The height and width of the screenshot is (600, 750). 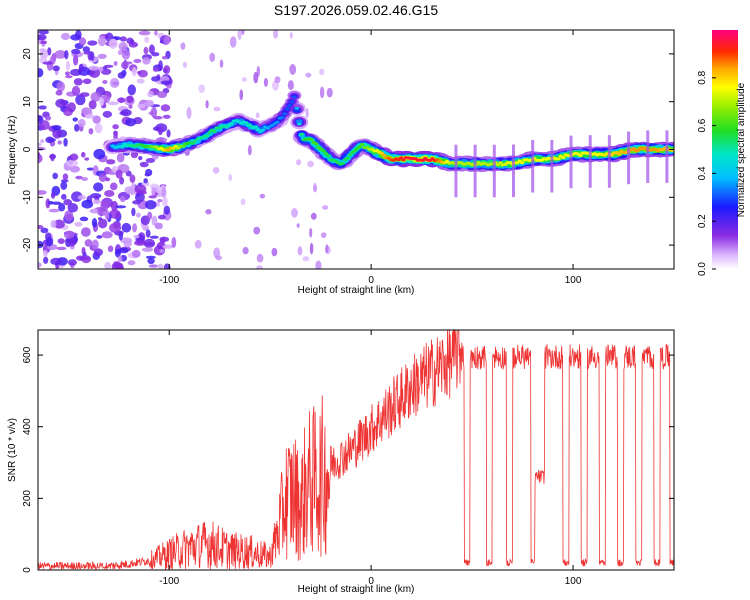 What do you see at coordinates (573, 581) in the screenshot?
I see `snr-x-tick-label: 100` at bounding box center [573, 581].